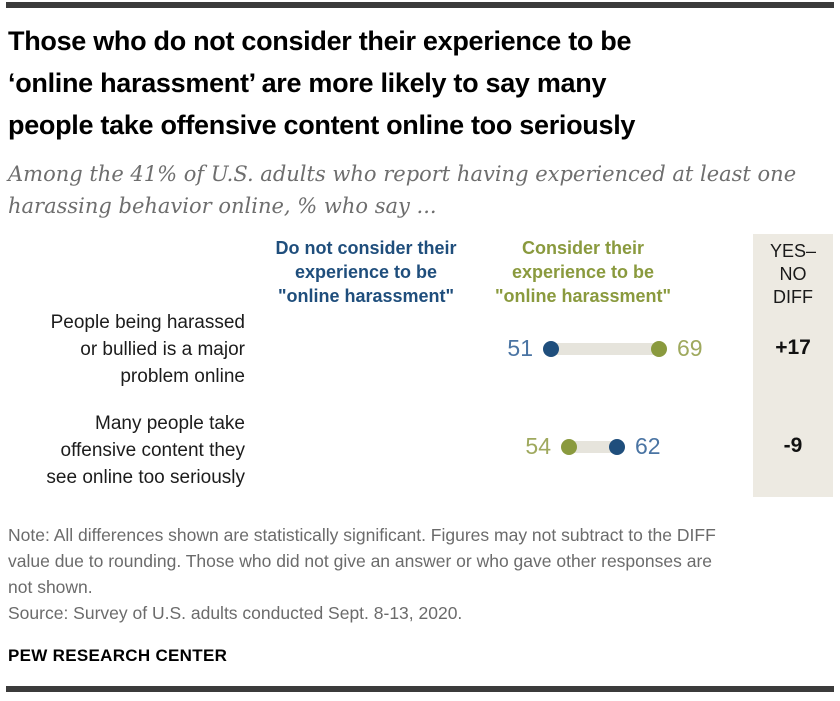 This screenshot has width=840, height=701. Describe the element at coordinates (420, 5) in the screenshot. I see `top-rule` at that location.